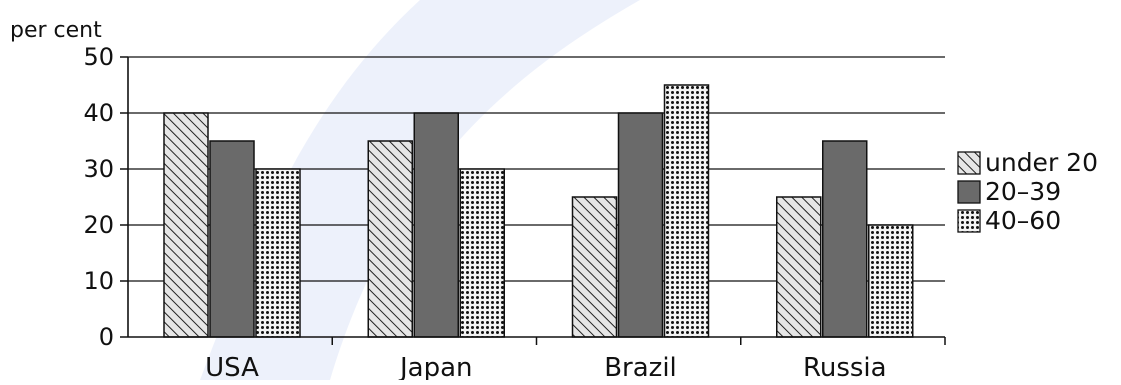 This screenshot has width=1121, height=385. Describe the element at coordinates (1041, 162) in the screenshot. I see `legend-label: under 20` at that location.